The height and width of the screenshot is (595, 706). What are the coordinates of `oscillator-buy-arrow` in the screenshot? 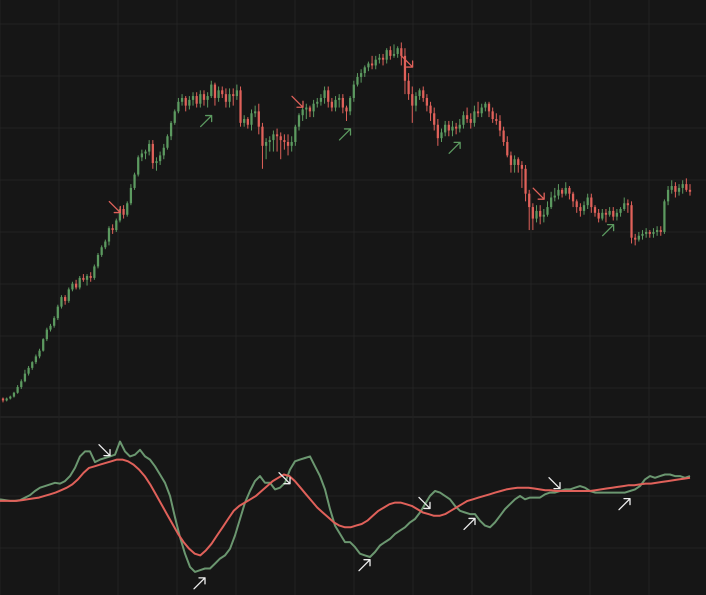 It's located at (364, 565).